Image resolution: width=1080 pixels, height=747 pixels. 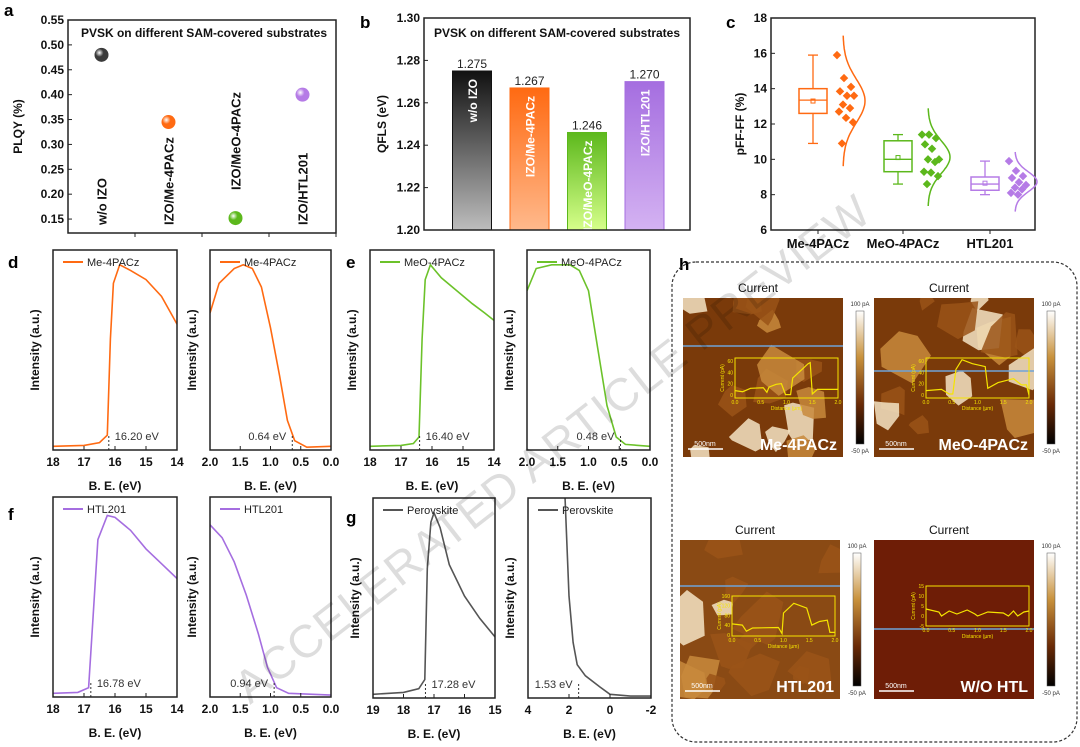 What do you see at coordinates (763, 195) in the screenshot?
I see `y-tick-label: 8` at bounding box center [763, 195].